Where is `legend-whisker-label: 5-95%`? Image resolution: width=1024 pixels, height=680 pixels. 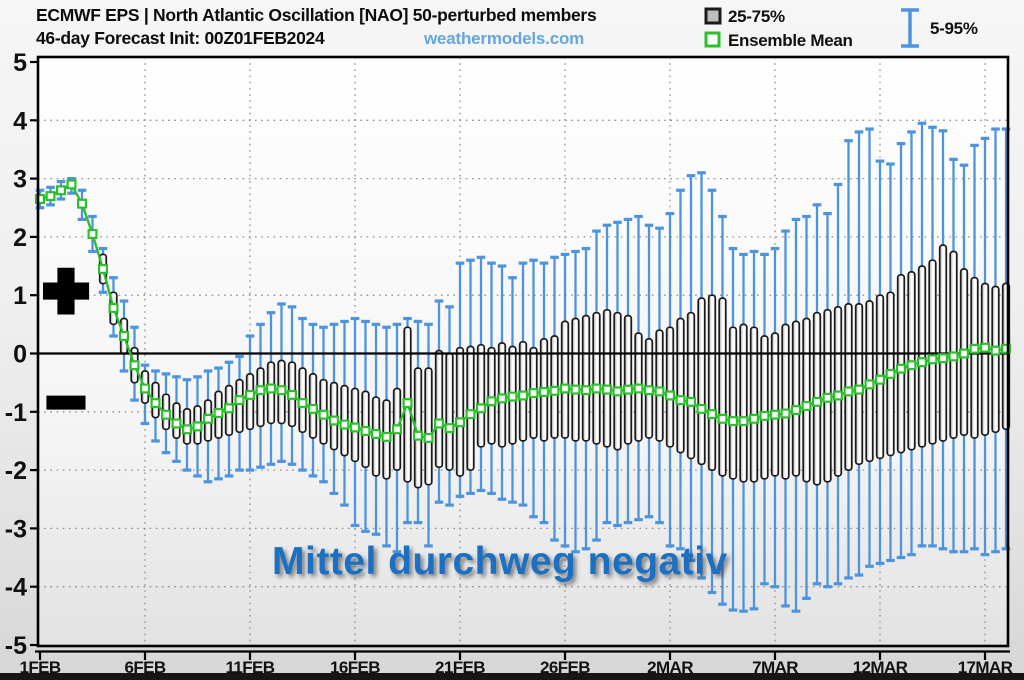
legend-whisker-label: 5-95% is located at coordinates (954, 28).